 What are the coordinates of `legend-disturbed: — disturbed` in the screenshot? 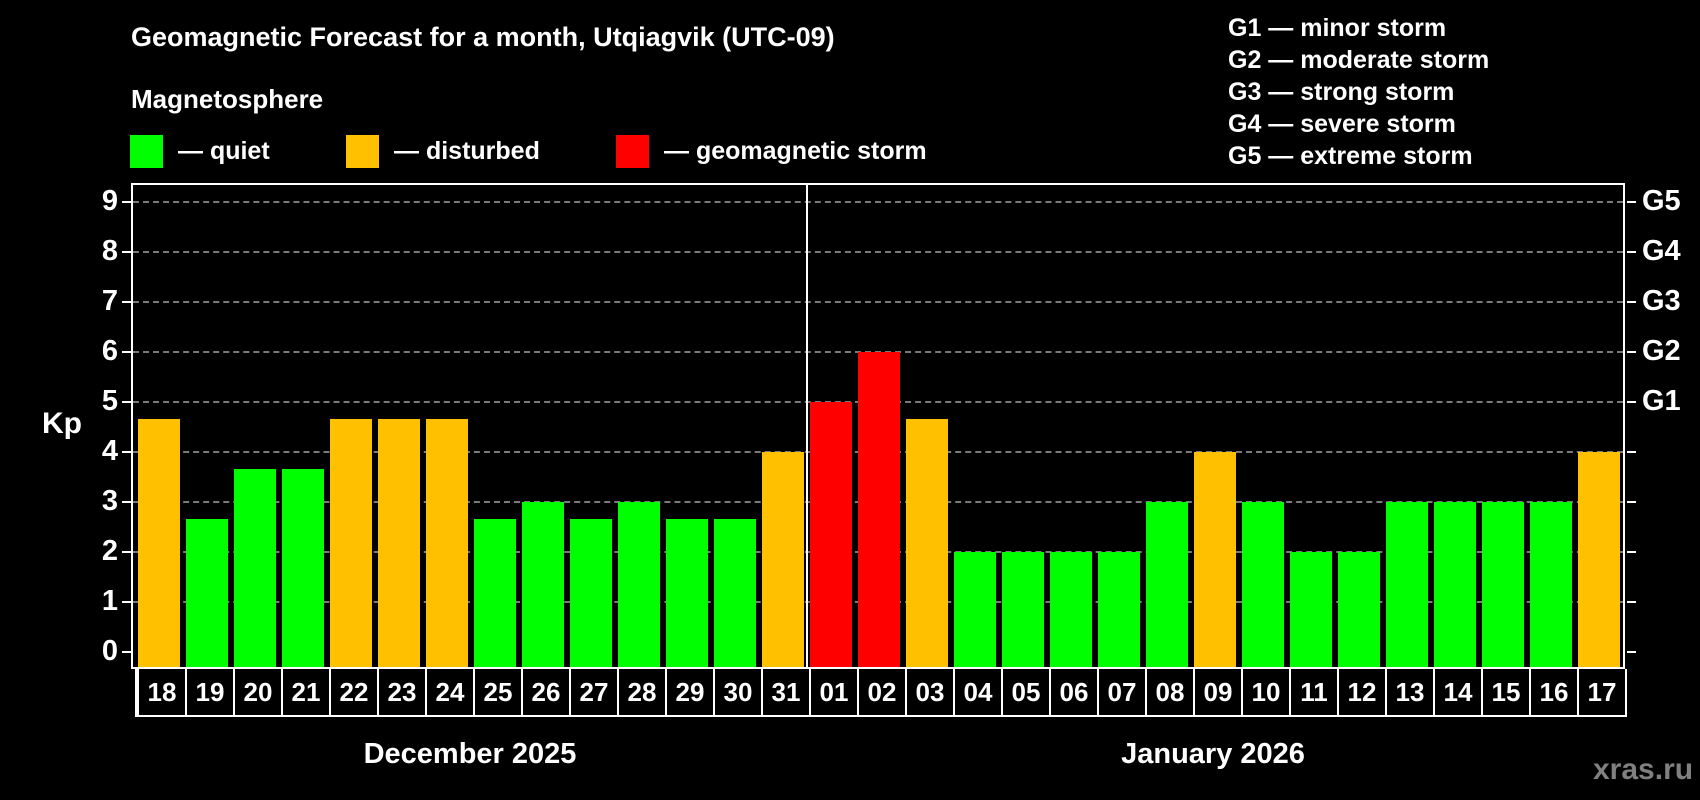 It's located at (443, 151).